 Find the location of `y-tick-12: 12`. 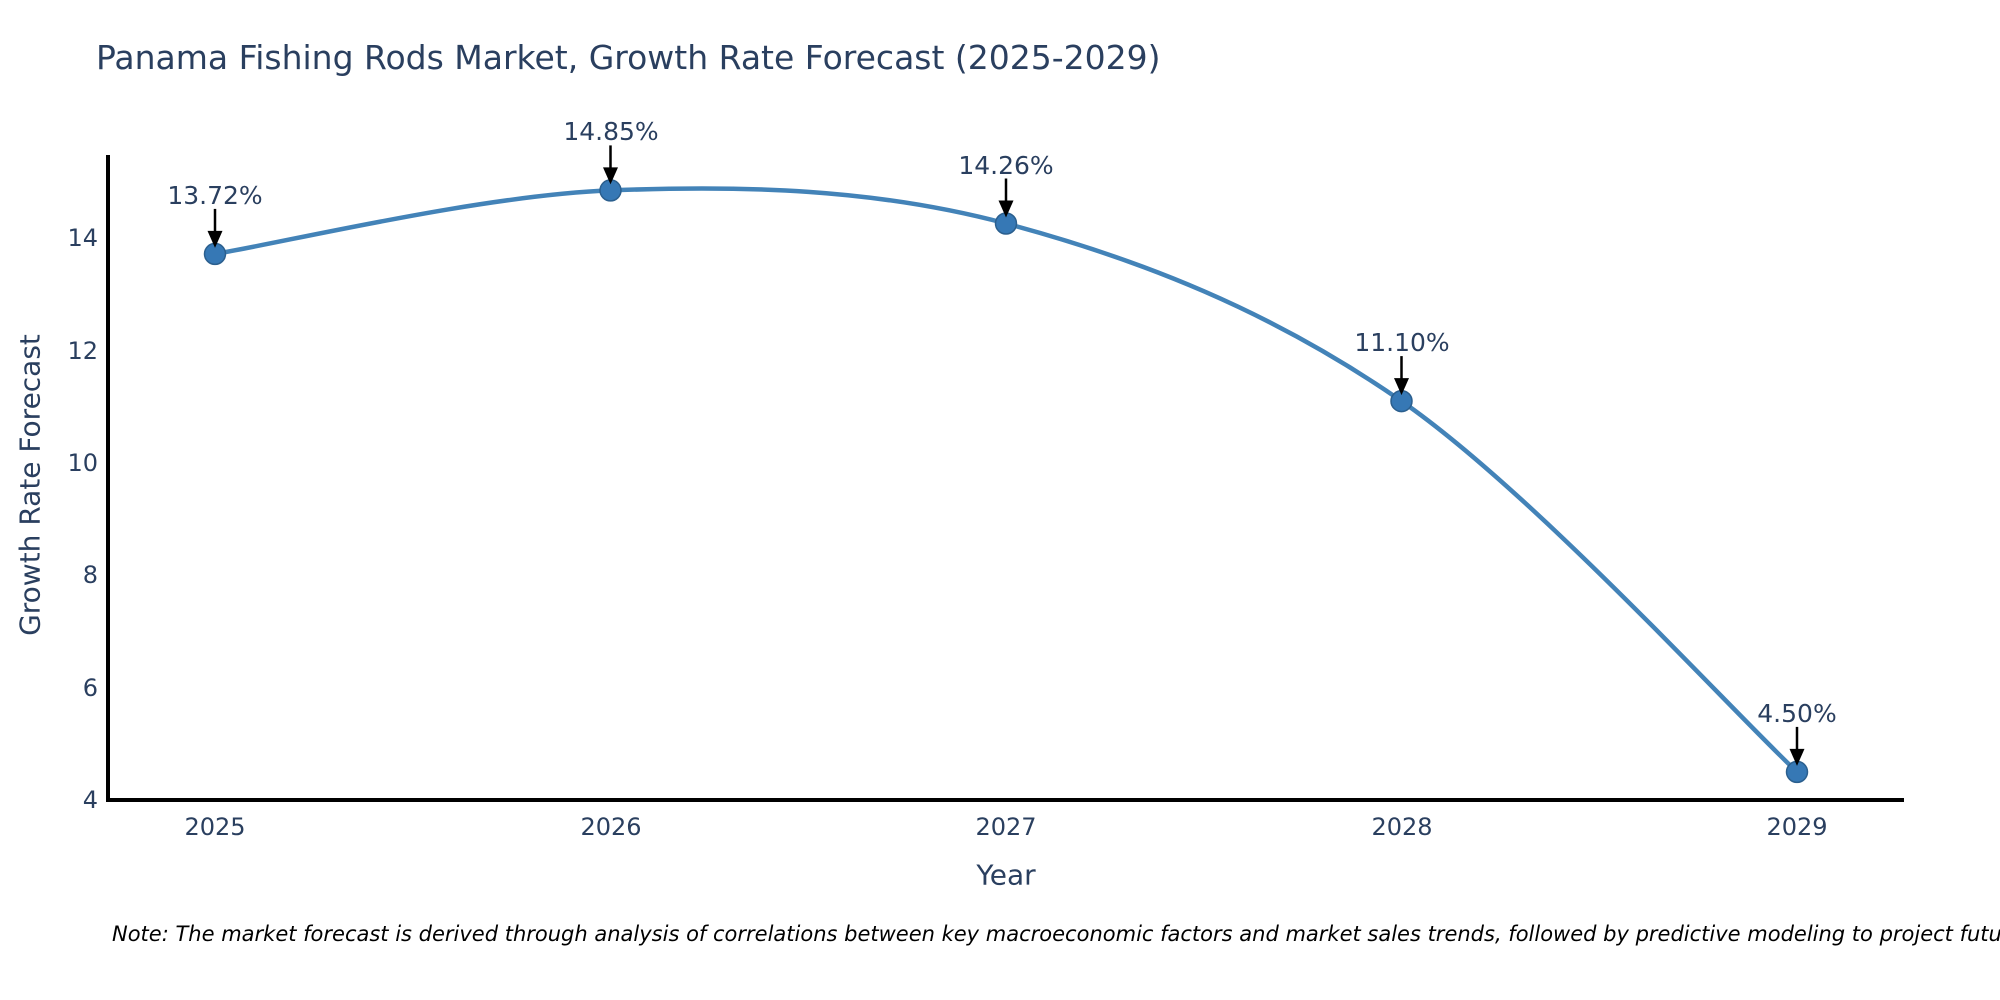

y-tick-12: 12 is located at coordinates (82, 351).